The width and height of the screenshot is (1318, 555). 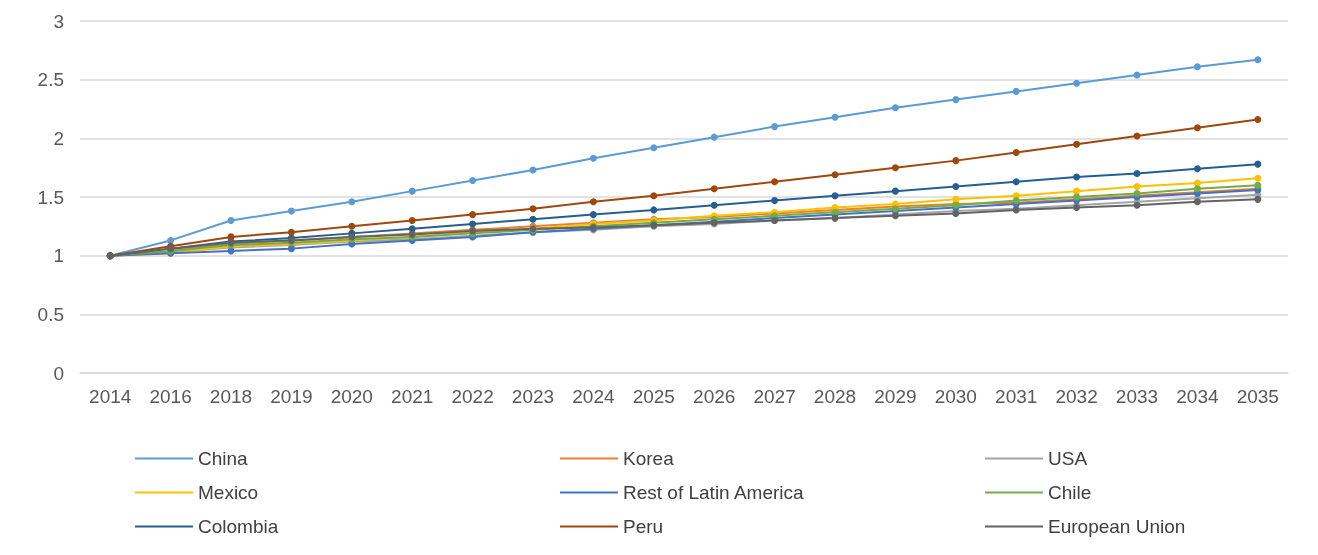 What do you see at coordinates (472, 396) in the screenshot?
I see `x-tick-label: 2022` at bounding box center [472, 396].